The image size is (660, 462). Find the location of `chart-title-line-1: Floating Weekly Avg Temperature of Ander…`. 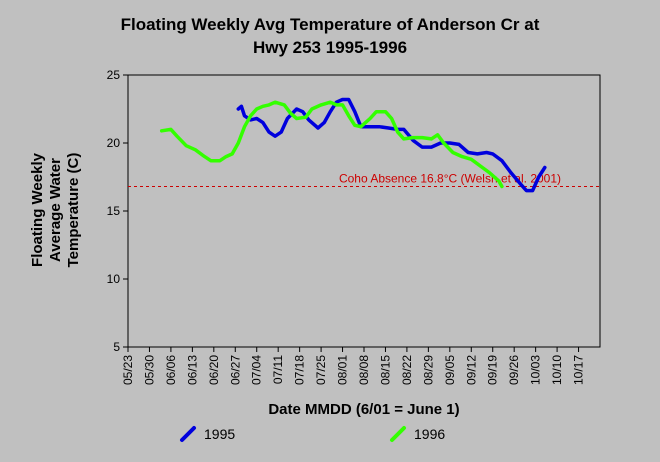

chart-title-line-1: Floating Weekly Avg Temperature of Ander… is located at coordinates (330, 24).